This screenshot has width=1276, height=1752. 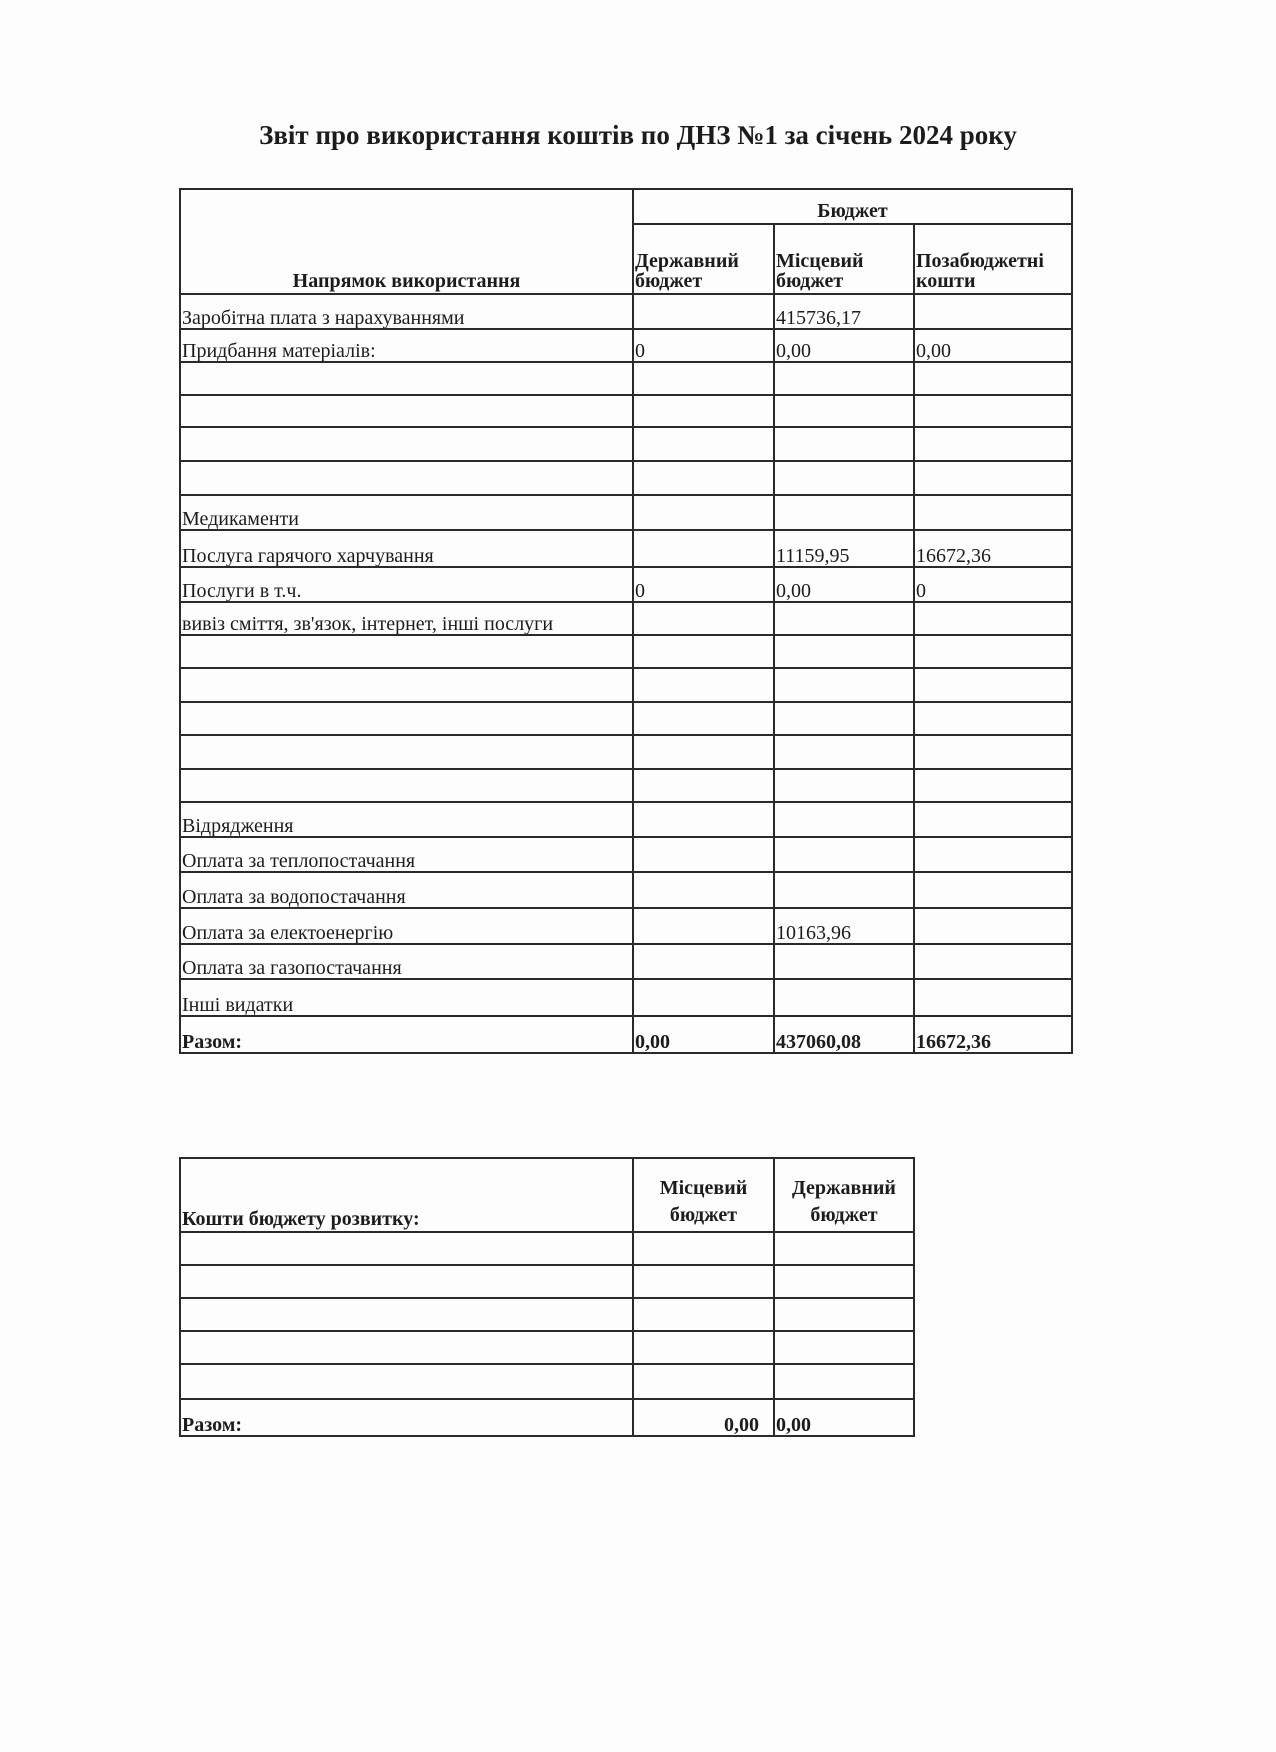 What do you see at coordinates (993, 1034) in the screenshot?
I see `total-value: 16672,36` at bounding box center [993, 1034].